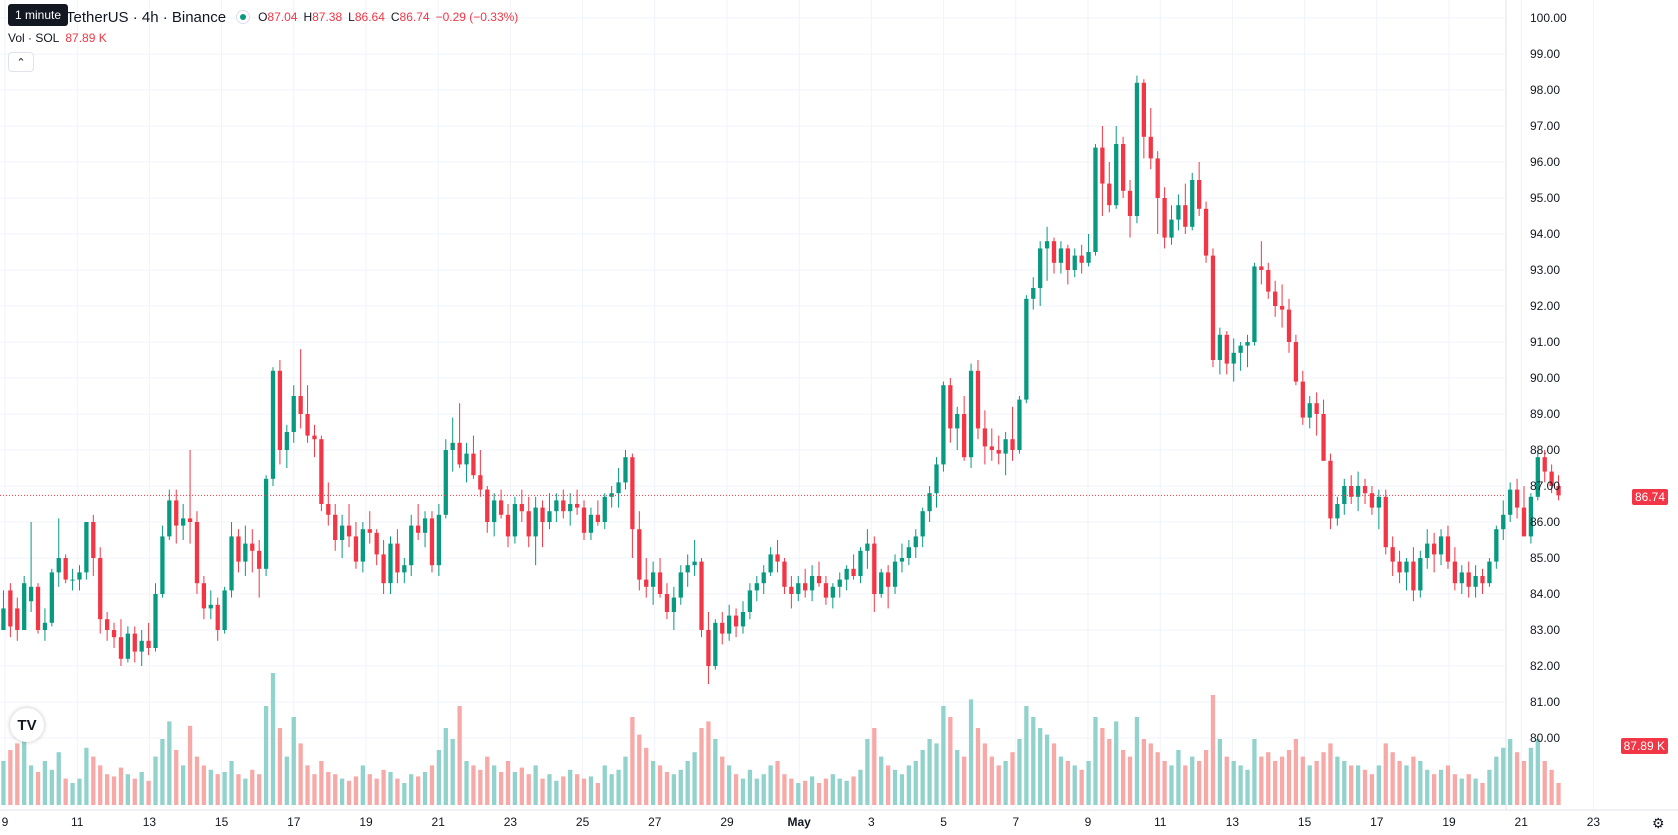 Image resolution: width=1678 pixels, height=835 pixels. I want to click on collapse-legend-button: ⌃, so click(21, 62).